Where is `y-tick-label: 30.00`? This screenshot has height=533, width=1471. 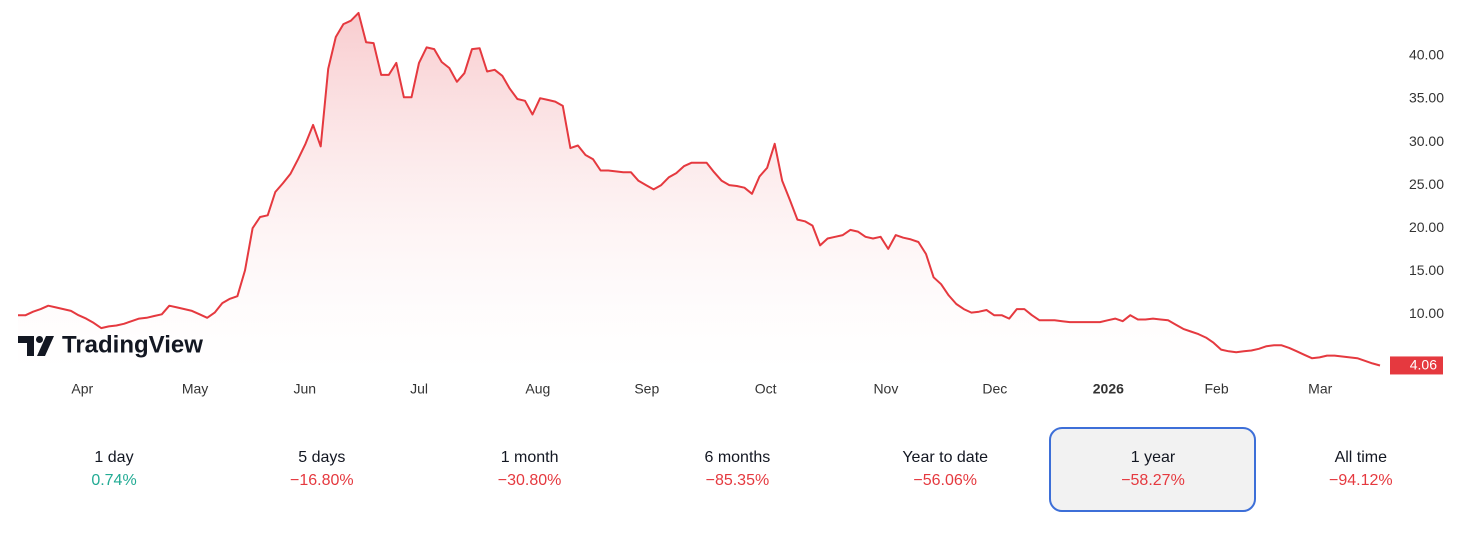
y-tick-label: 30.00 is located at coordinates (1426, 141).